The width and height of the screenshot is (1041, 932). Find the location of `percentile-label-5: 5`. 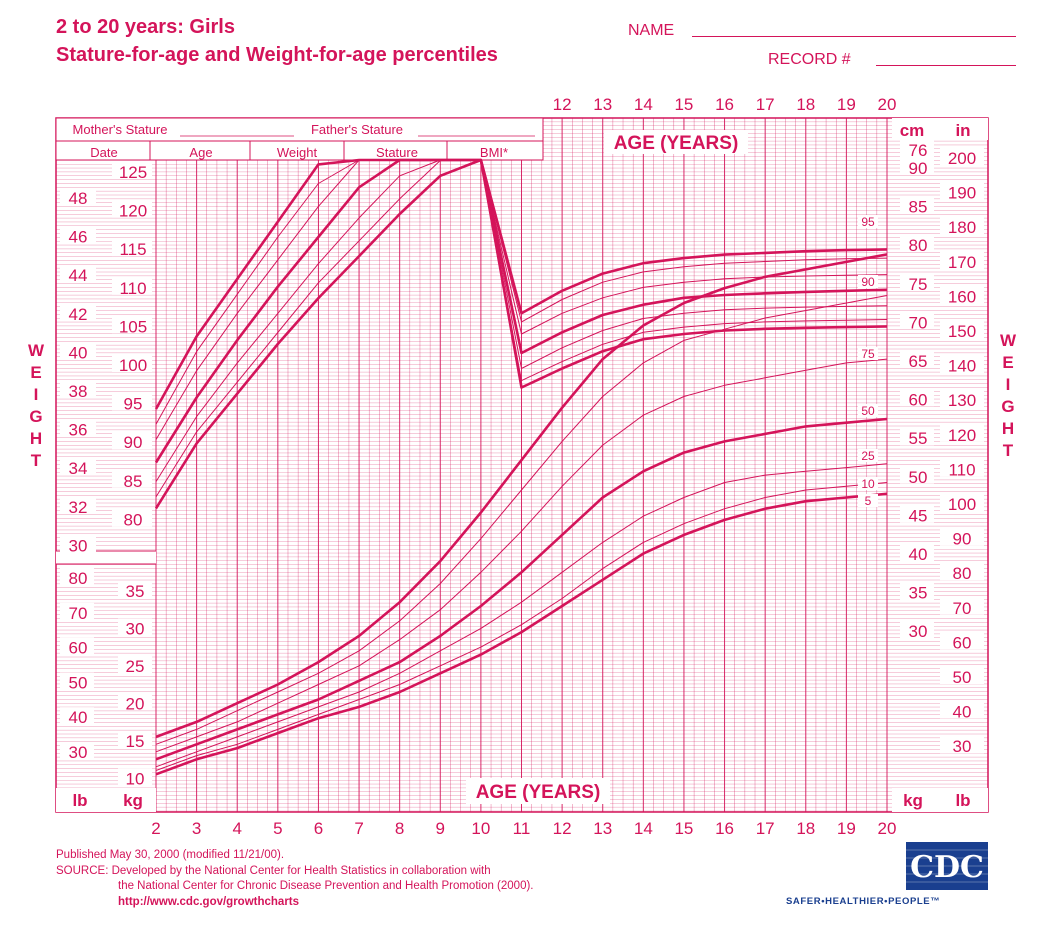

percentile-label-5: 5 is located at coordinates (868, 501).